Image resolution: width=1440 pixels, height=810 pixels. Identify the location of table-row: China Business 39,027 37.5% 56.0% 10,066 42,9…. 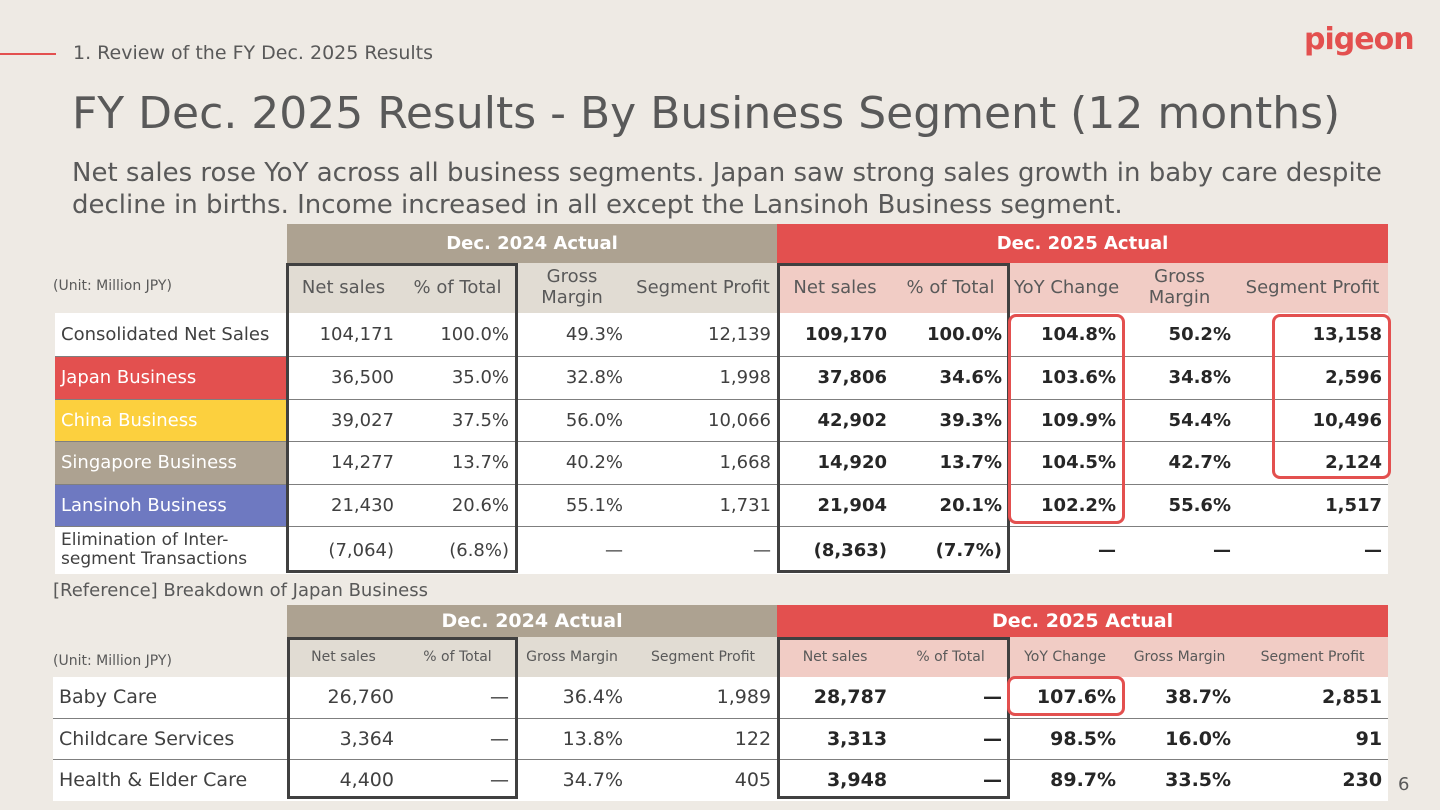
(722, 420).